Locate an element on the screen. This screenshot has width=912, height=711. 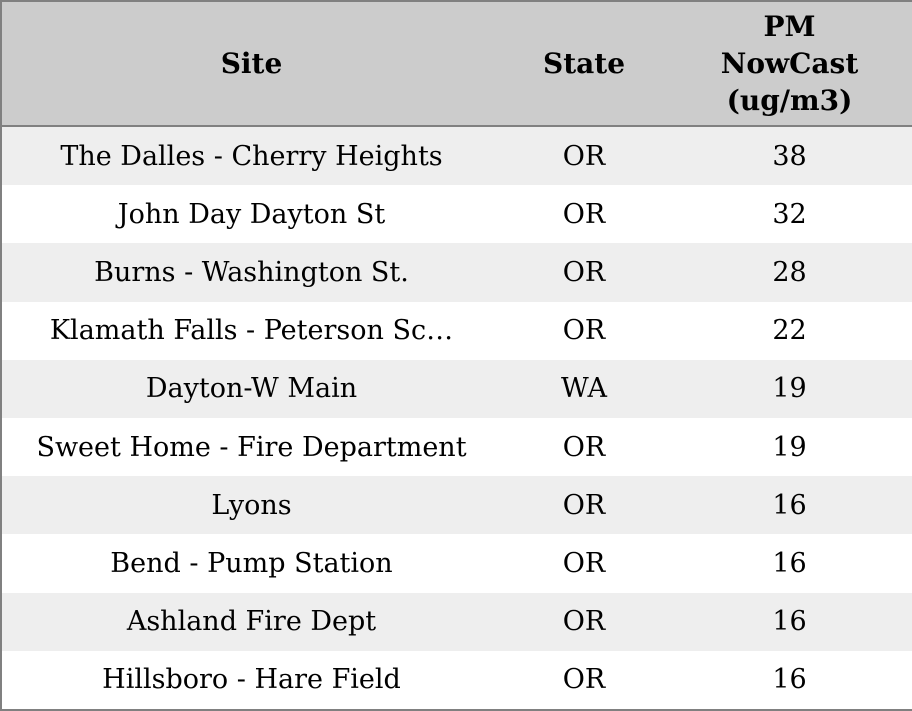
column-header-site: Site is located at coordinates (251, 64).